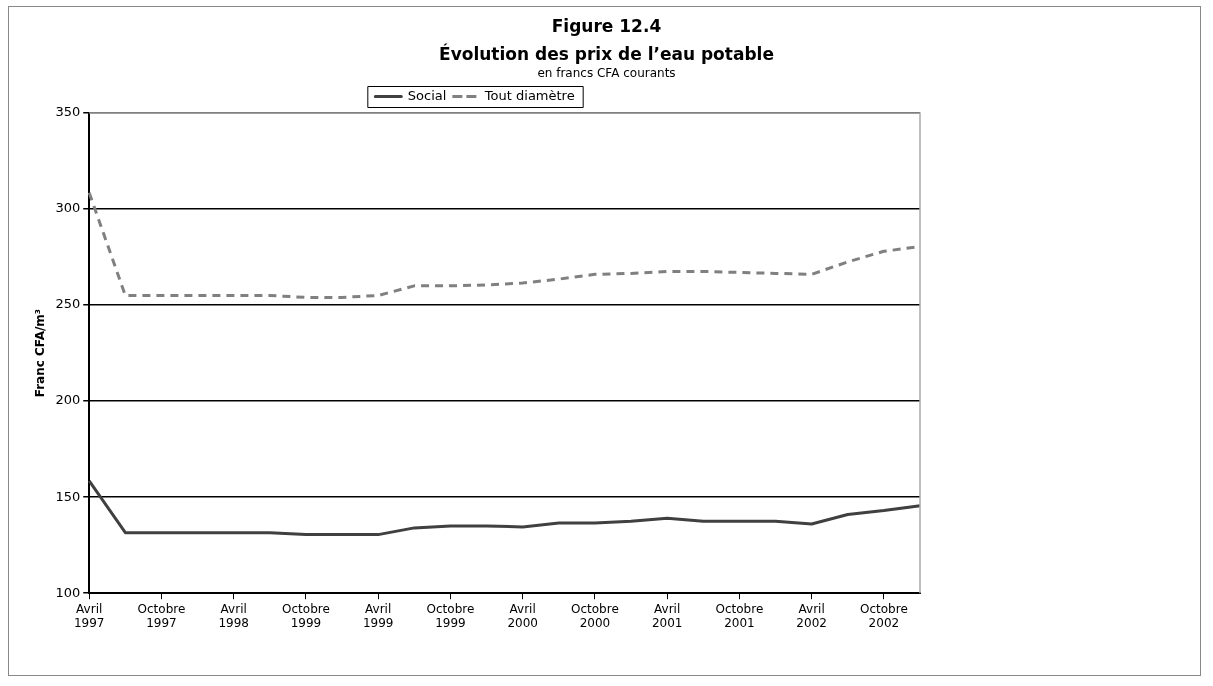  I want to click on legend-label: Social, so click(427, 95).